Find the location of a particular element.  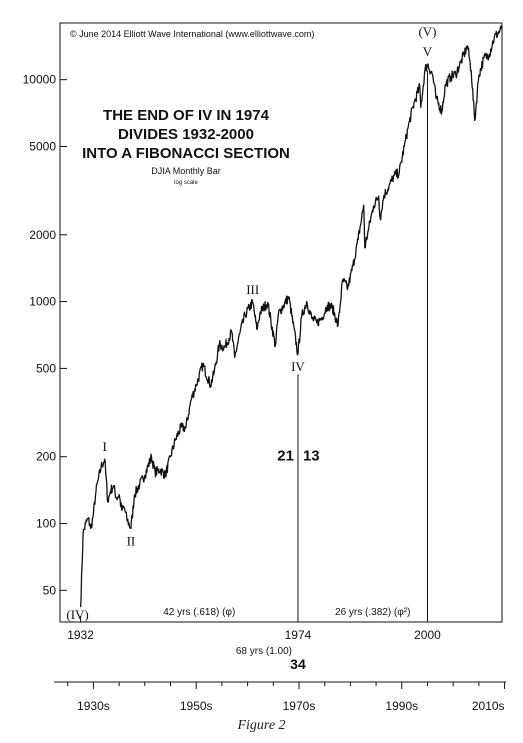

y-tick-label: 1000 is located at coordinates (42, 302).